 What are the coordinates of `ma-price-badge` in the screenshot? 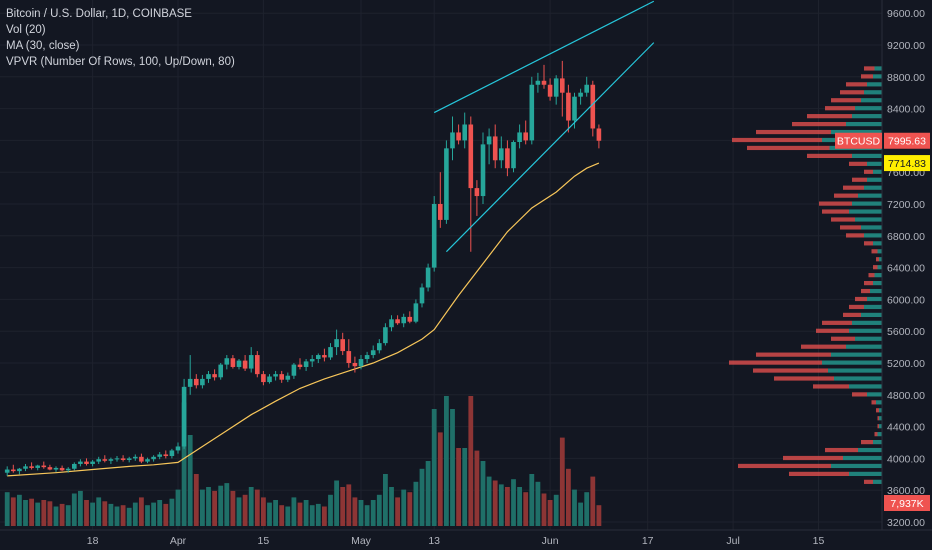 It's located at (907, 163).